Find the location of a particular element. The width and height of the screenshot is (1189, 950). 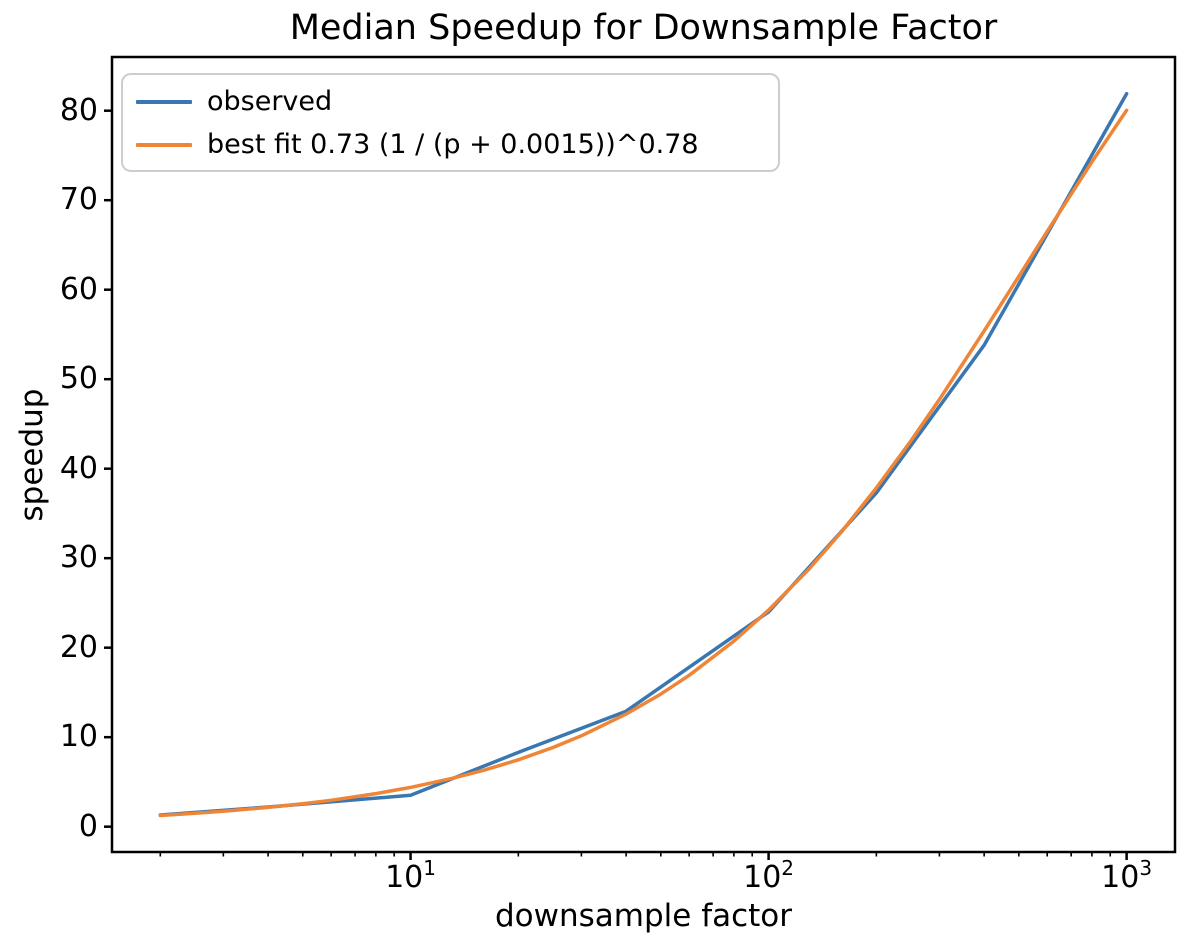

chart-title: Median Speedup for Downsample Factor is located at coordinates (643, 28).